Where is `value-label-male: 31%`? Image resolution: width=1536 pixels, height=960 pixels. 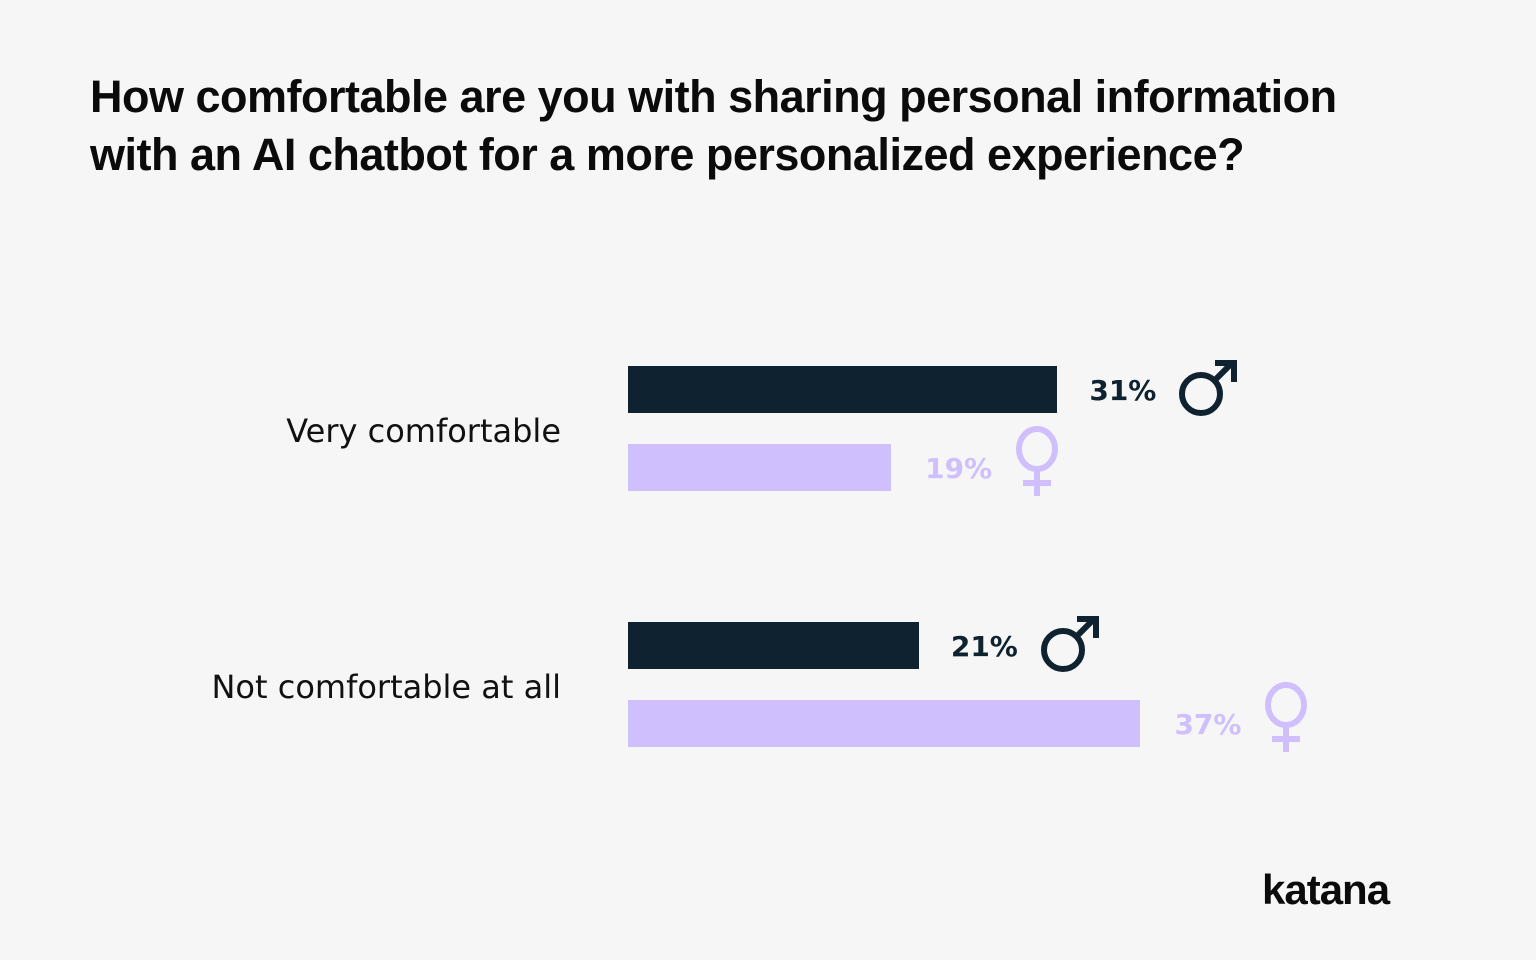 value-label-male: 31% is located at coordinates (1123, 390).